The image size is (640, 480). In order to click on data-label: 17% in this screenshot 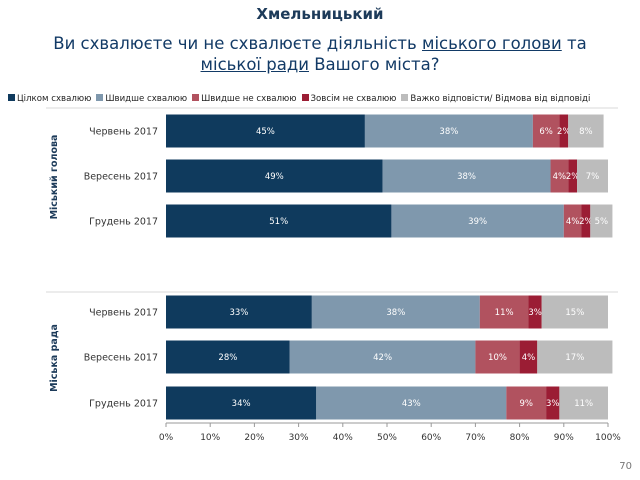, I will do `click(574, 358)`.